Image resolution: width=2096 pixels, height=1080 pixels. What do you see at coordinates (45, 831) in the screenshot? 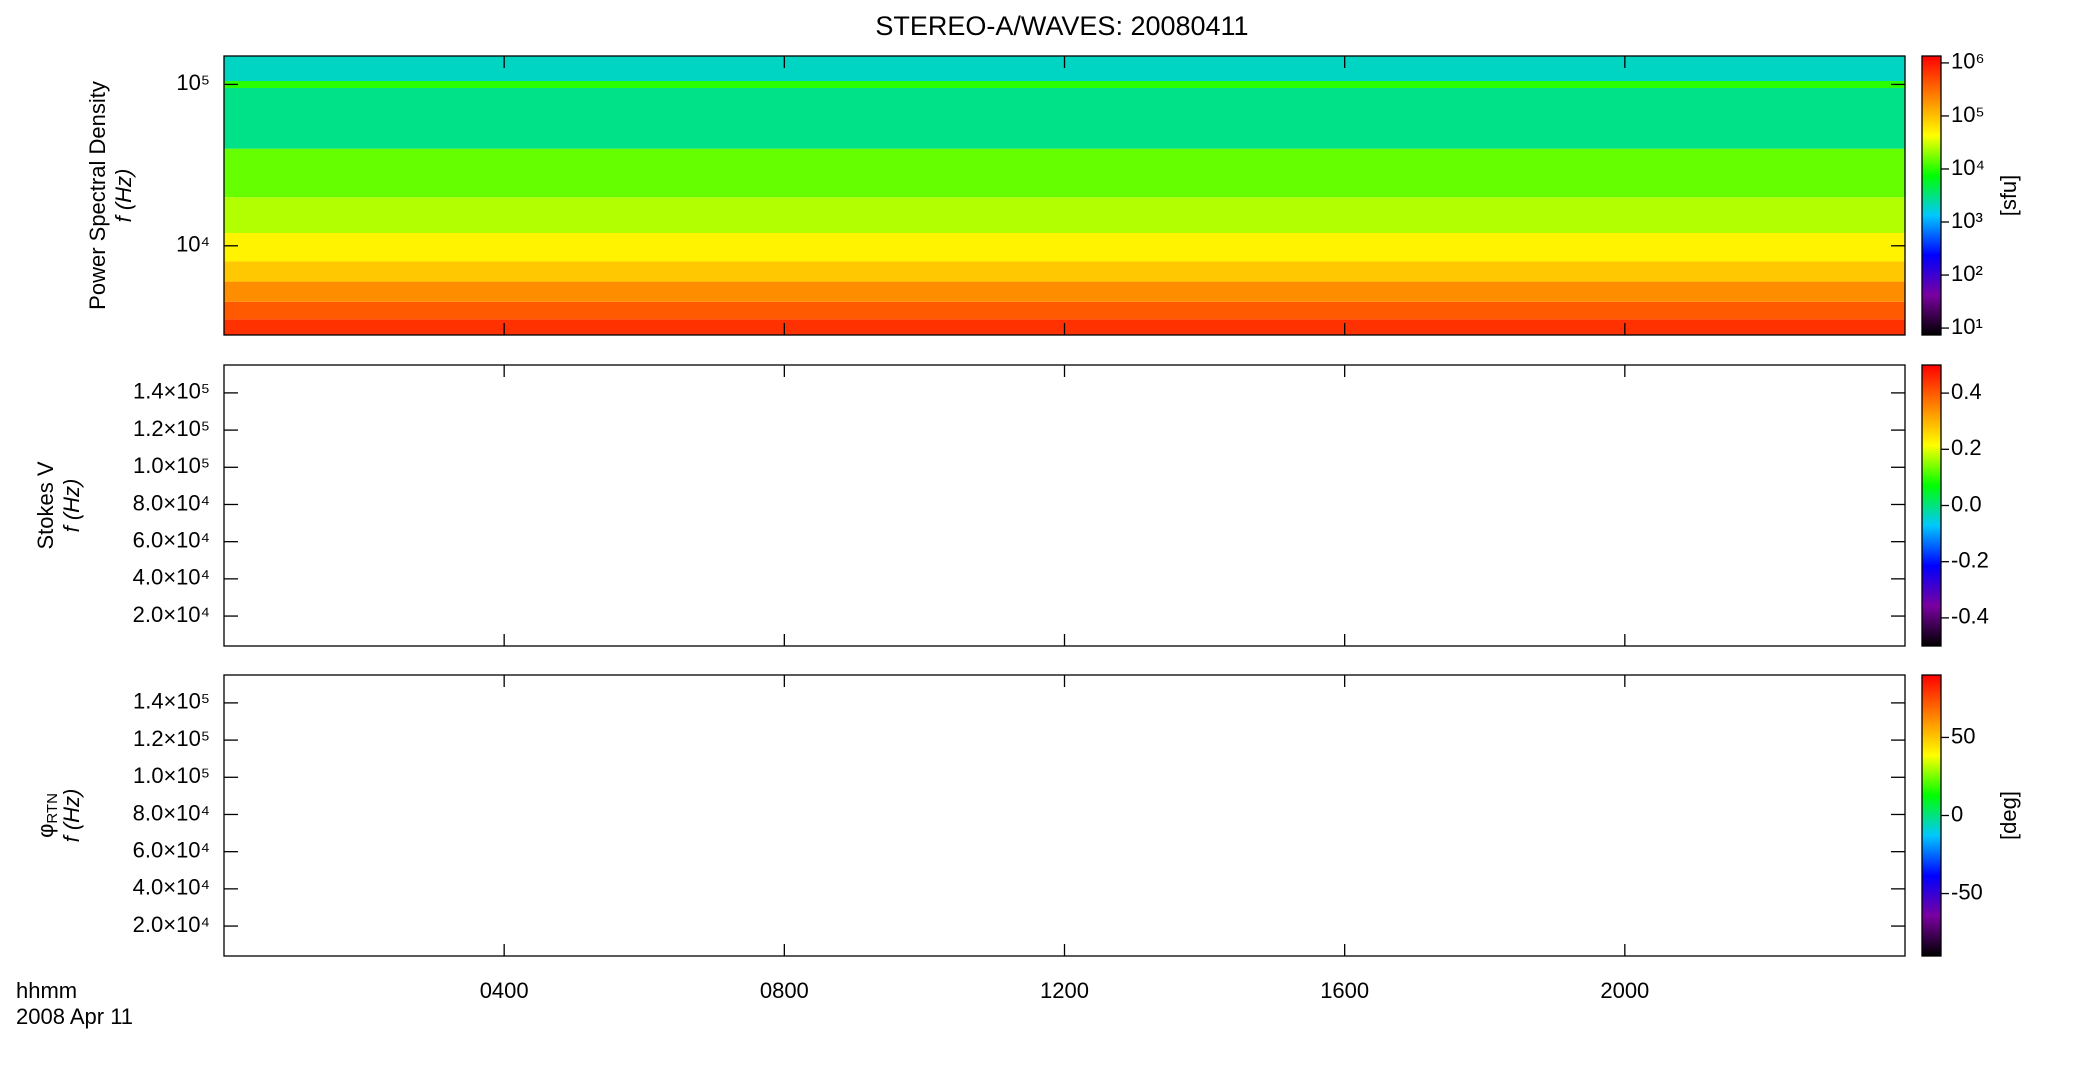
I see `y-axis-symbol: φ` at bounding box center [45, 831].